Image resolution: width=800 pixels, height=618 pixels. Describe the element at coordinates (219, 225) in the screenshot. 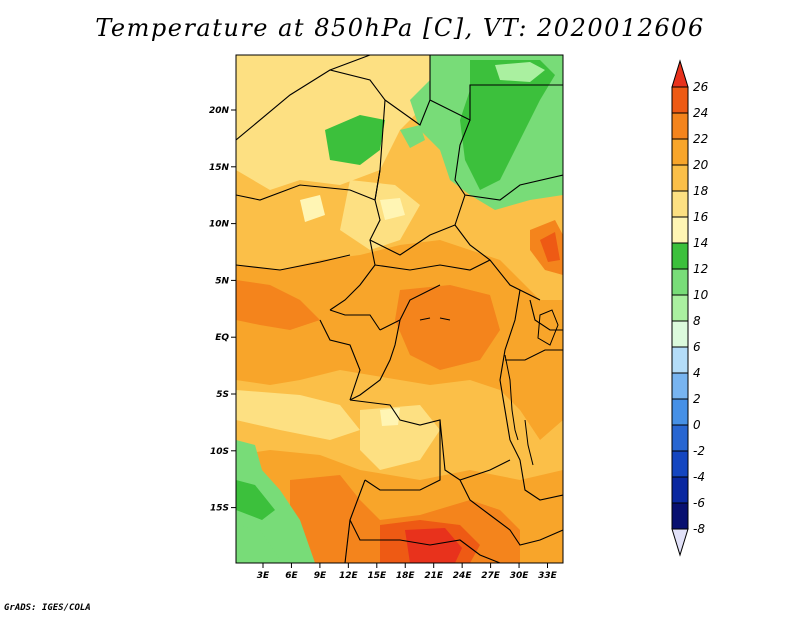

I see `lat-tick-label: 10N` at that location.